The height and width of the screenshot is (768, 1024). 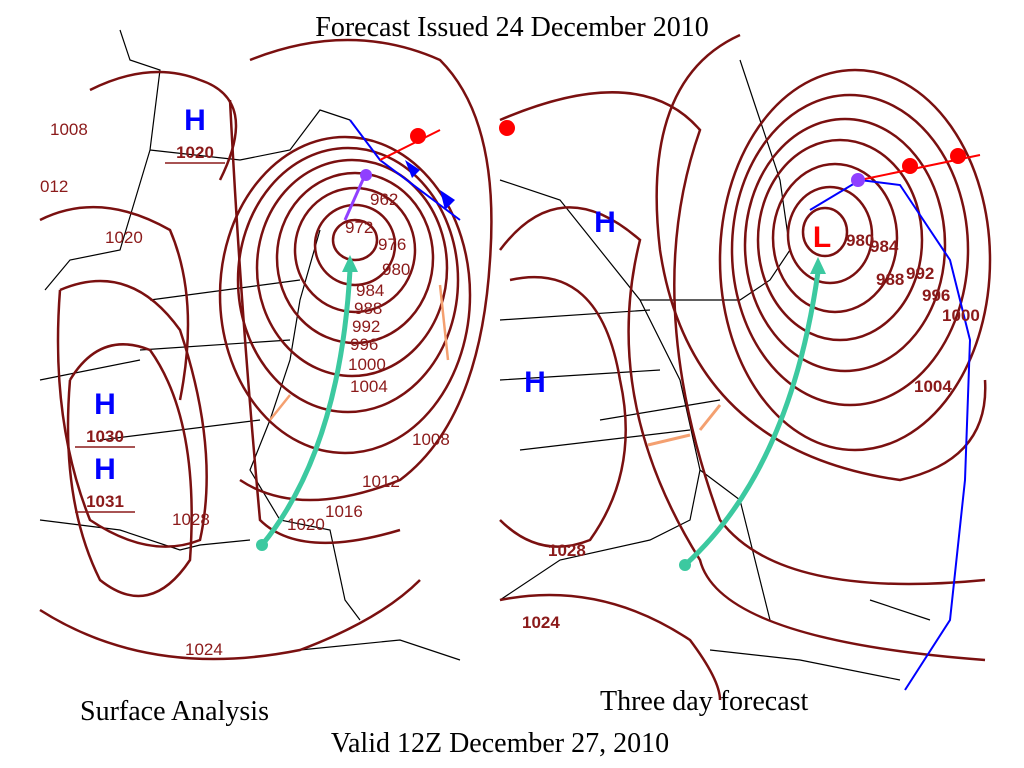 What do you see at coordinates (105, 501) in the screenshot?
I see `center-pressure: 1031` at bounding box center [105, 501].